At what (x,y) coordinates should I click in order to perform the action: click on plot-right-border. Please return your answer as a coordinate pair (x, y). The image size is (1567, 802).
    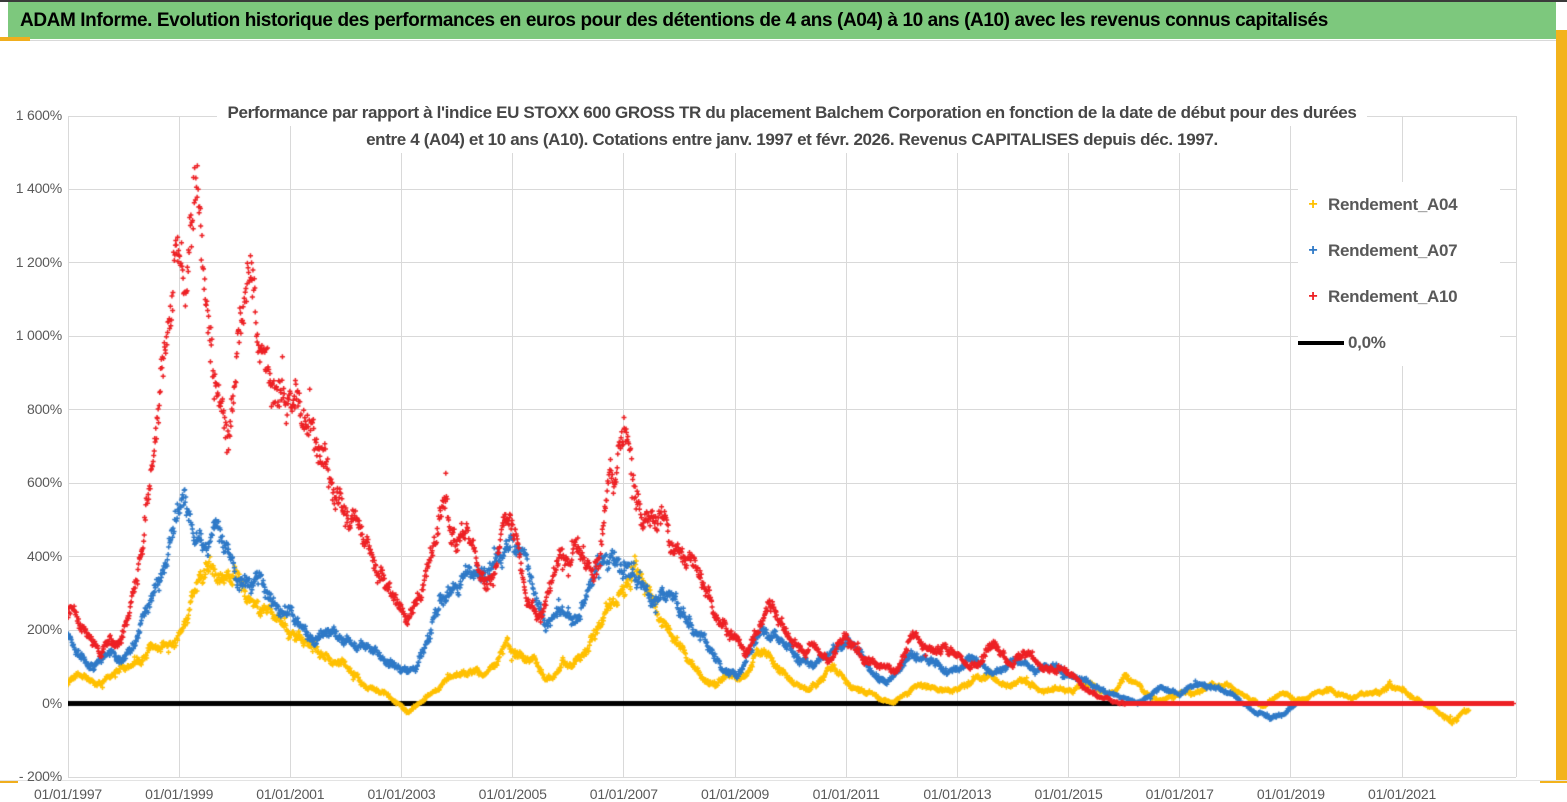
    Looking at the image, I should click on (1516, 446).